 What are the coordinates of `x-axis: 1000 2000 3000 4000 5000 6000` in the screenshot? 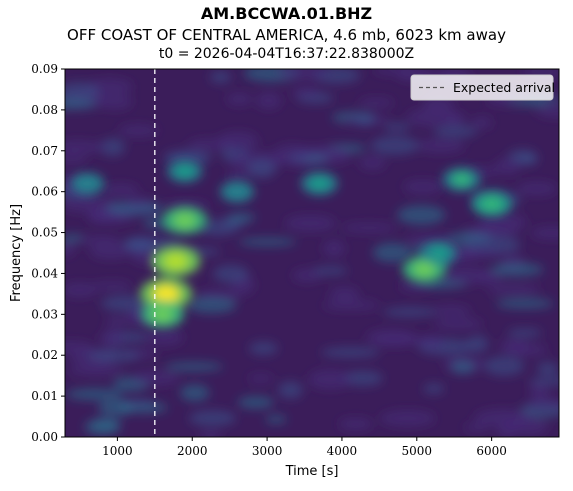 It's located at (304, 447).